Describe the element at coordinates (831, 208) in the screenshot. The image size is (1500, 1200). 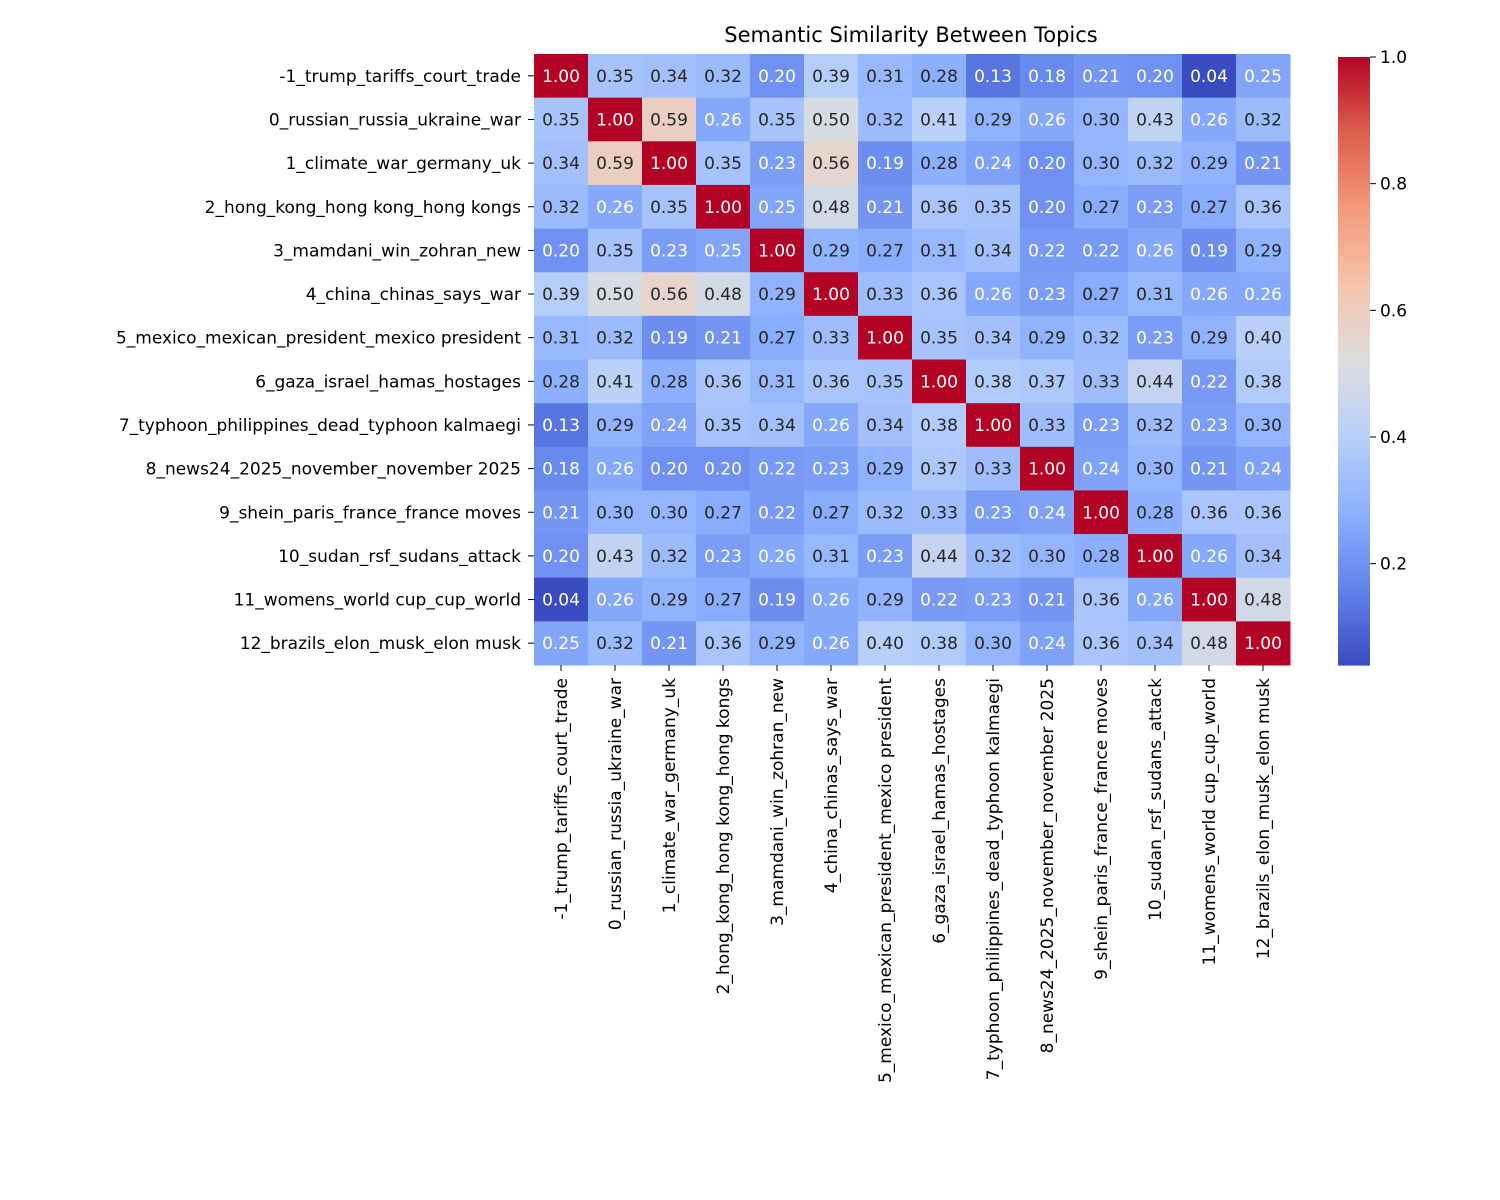
I see `cell-value-label: 0.48` at that location.